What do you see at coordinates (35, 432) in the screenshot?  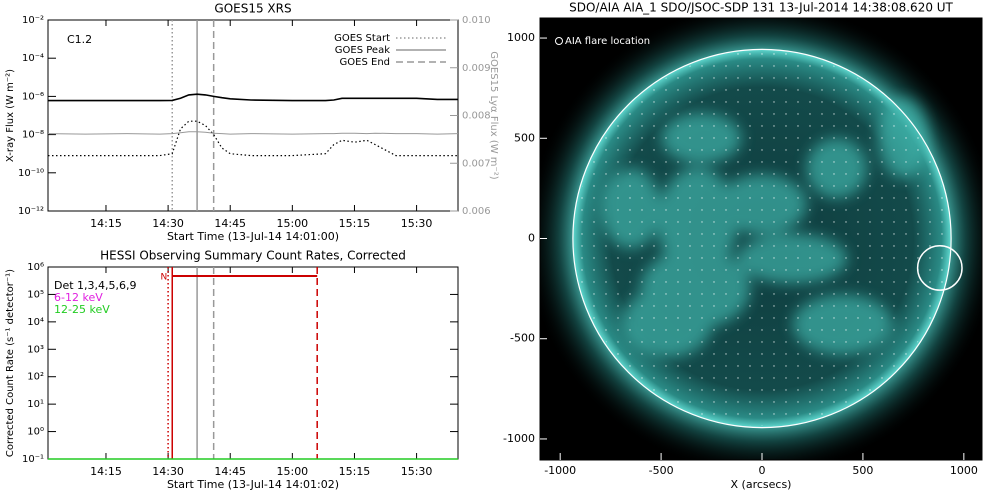 I see `y-tick-label: 10⁰` at bounding box center [35, 432].